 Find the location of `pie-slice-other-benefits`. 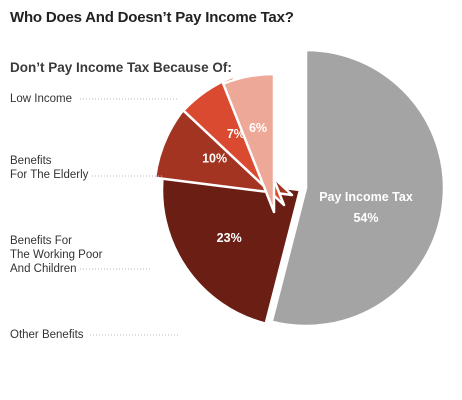

pie-slice-other-benefits is located at coordinates (248, 143).